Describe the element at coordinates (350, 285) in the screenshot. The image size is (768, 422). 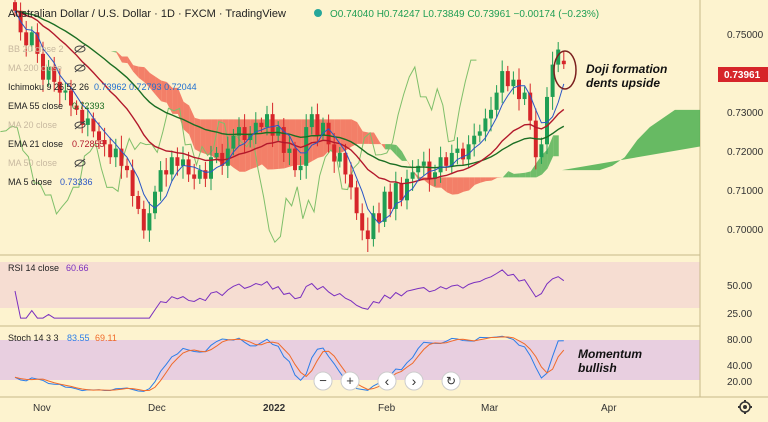
I see `rsi-band` at that location.